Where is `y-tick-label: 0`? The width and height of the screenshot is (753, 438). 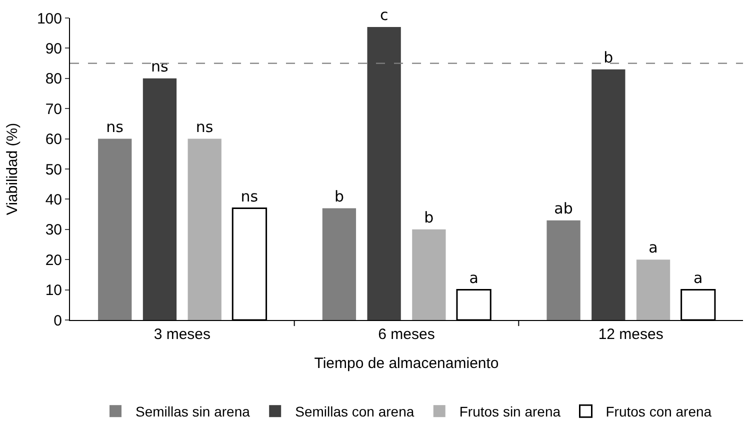
y-tick-label: 0 is located at coordinates (58, 321).